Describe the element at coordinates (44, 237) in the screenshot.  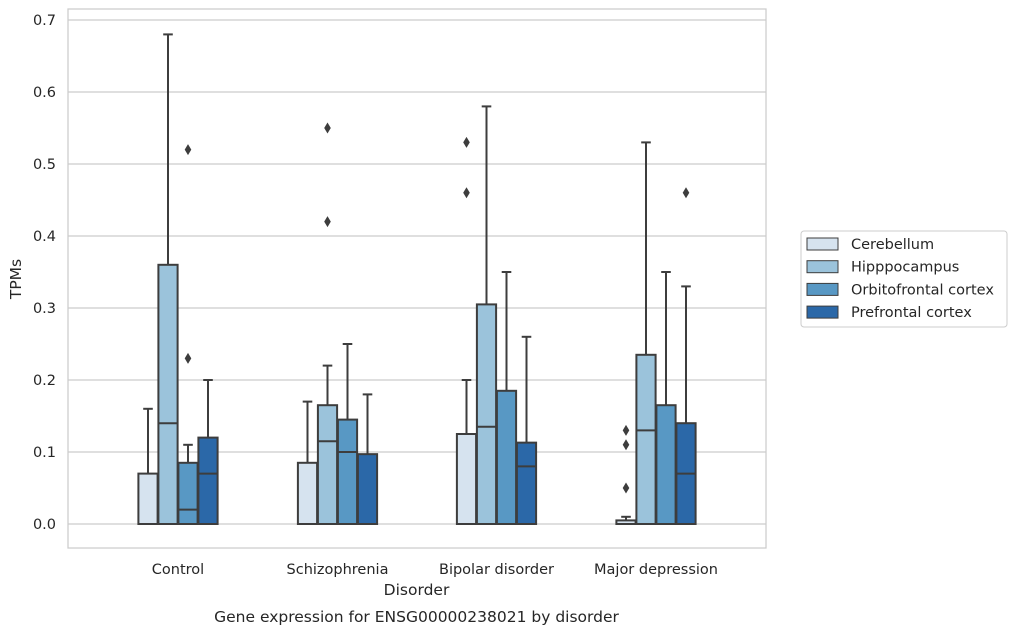
I see `y-tick-label: 0.4` at that location.